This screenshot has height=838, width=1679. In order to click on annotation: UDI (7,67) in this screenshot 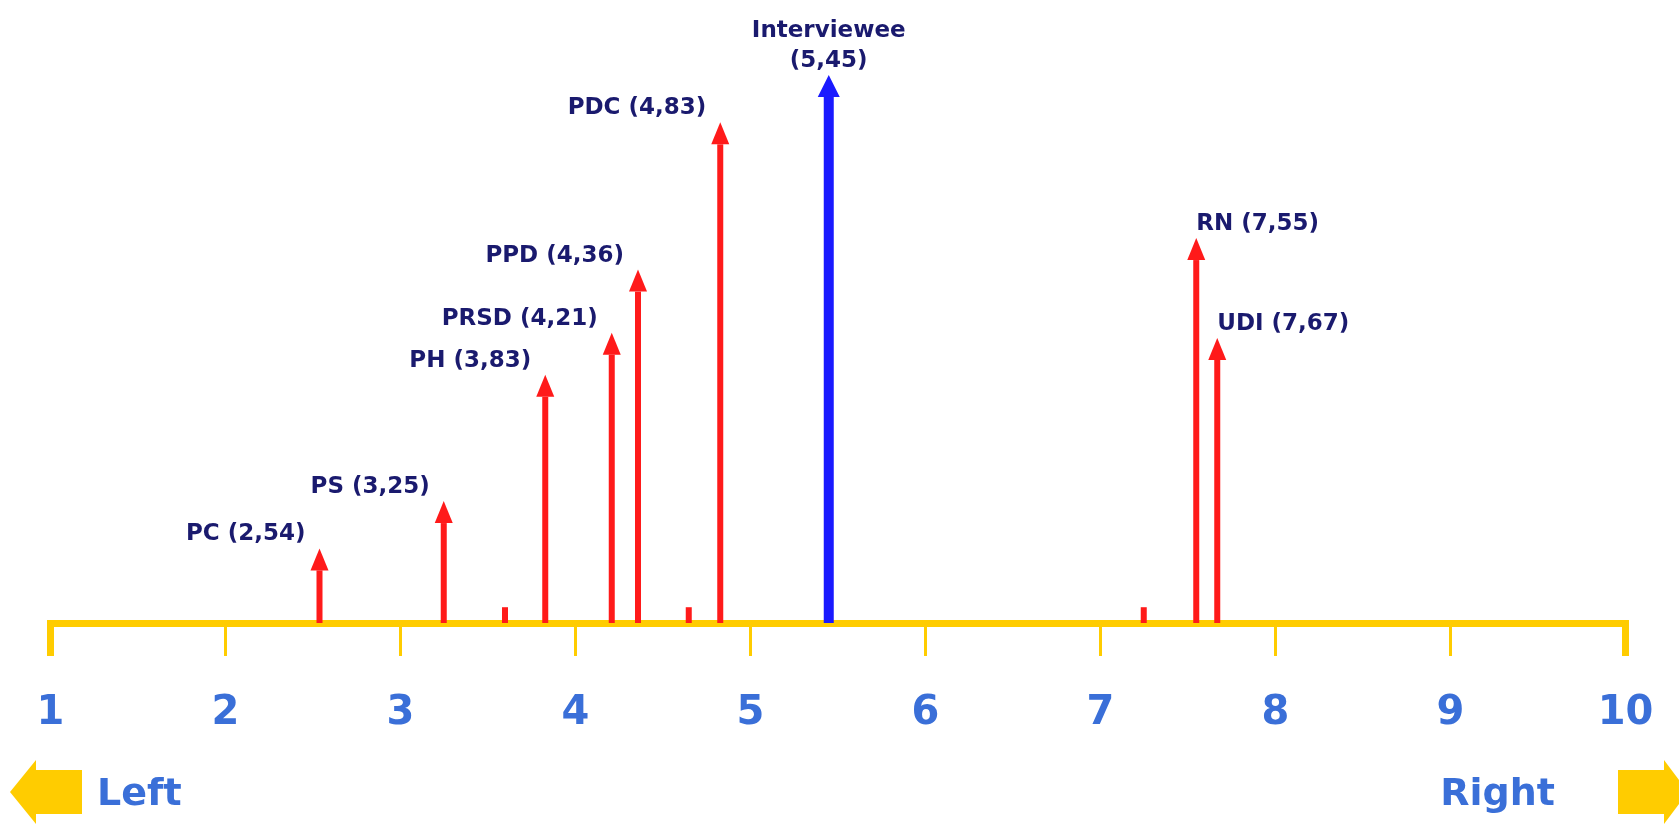, I will do `click(1283, 322)`.